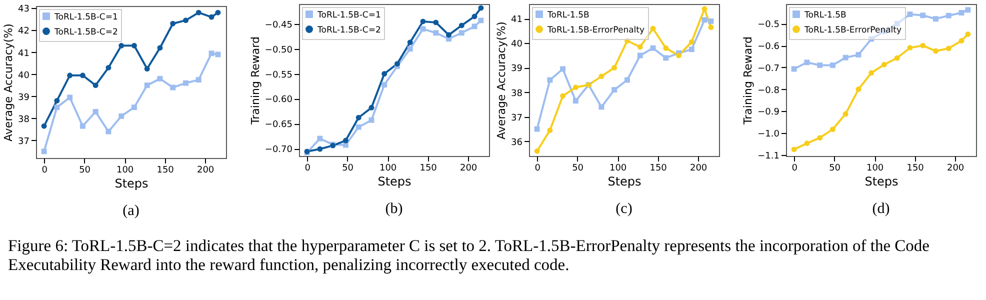 The image size is (986, 300). What do you see at coordinates (86, 17) in the screenshot?
I see `legend-label: ToRL-1.5B-C=1` at bounding box center [86, 17].